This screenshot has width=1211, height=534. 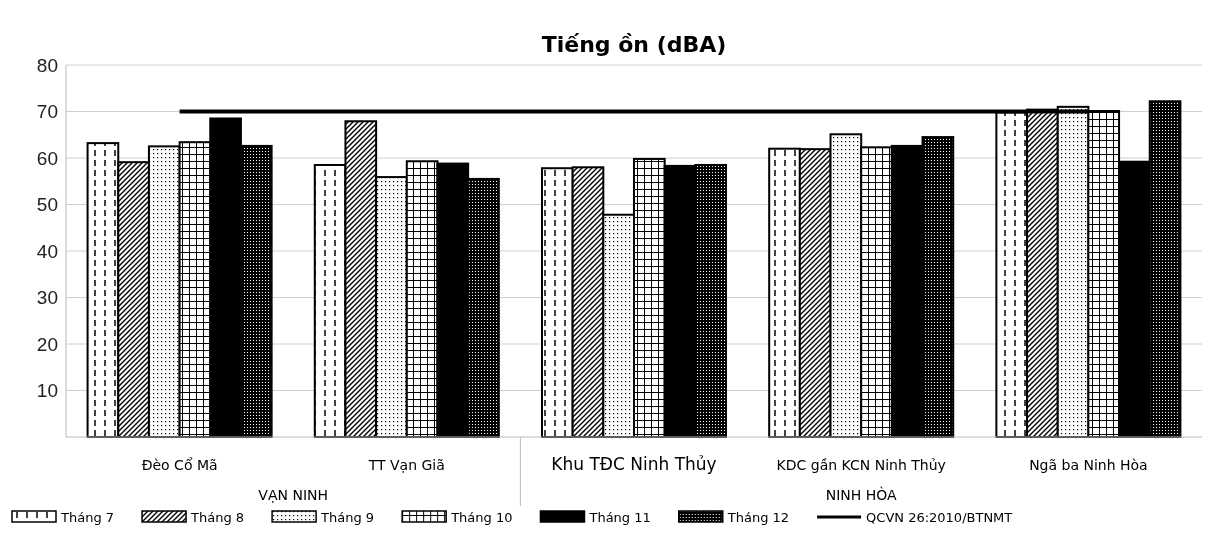 I want to click on text: VẠN NINH, so click(x=293, y=495).